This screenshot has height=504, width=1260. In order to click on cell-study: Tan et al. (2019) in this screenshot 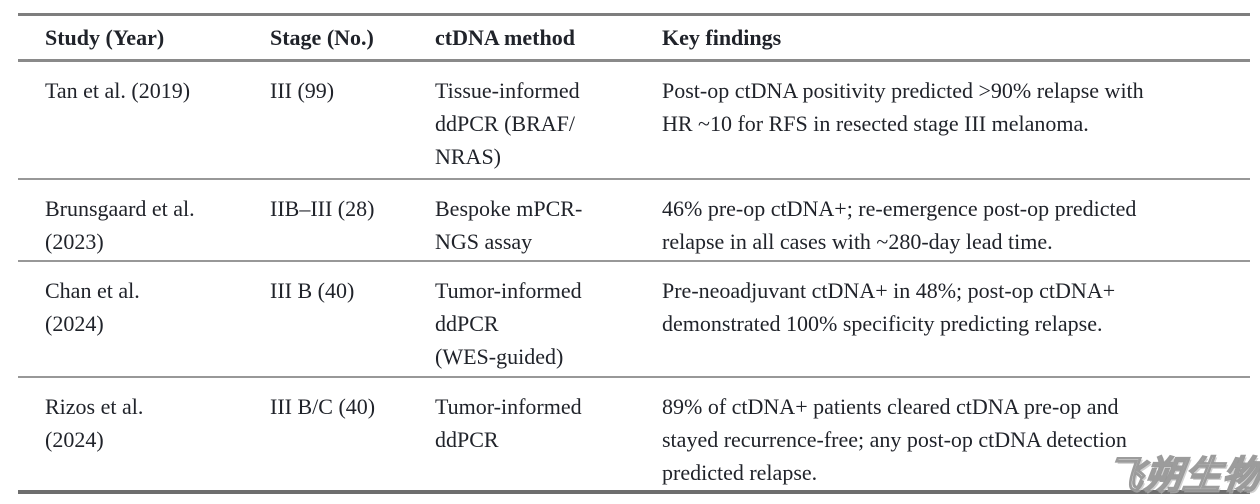, I will do `click(144, 120)`.